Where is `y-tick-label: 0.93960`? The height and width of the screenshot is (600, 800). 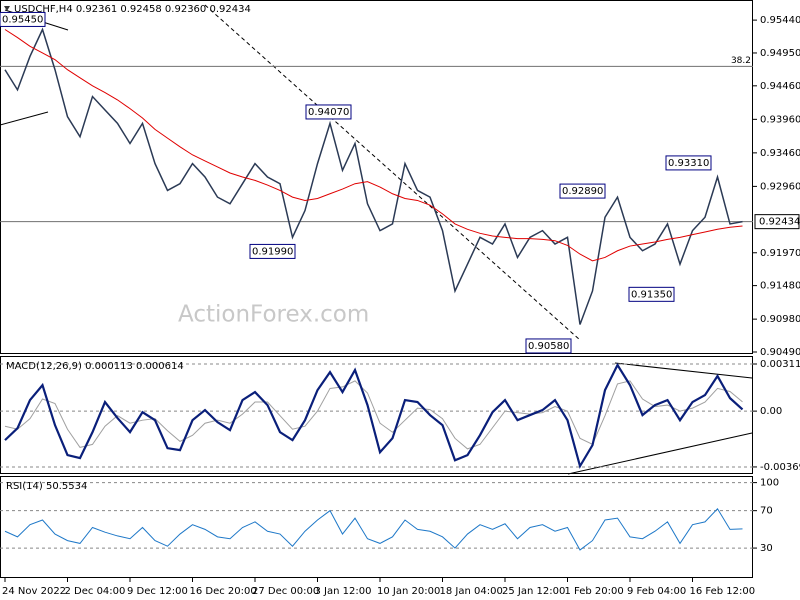 y-tick-label: 0.93960 is located at coordinates (780, 119).